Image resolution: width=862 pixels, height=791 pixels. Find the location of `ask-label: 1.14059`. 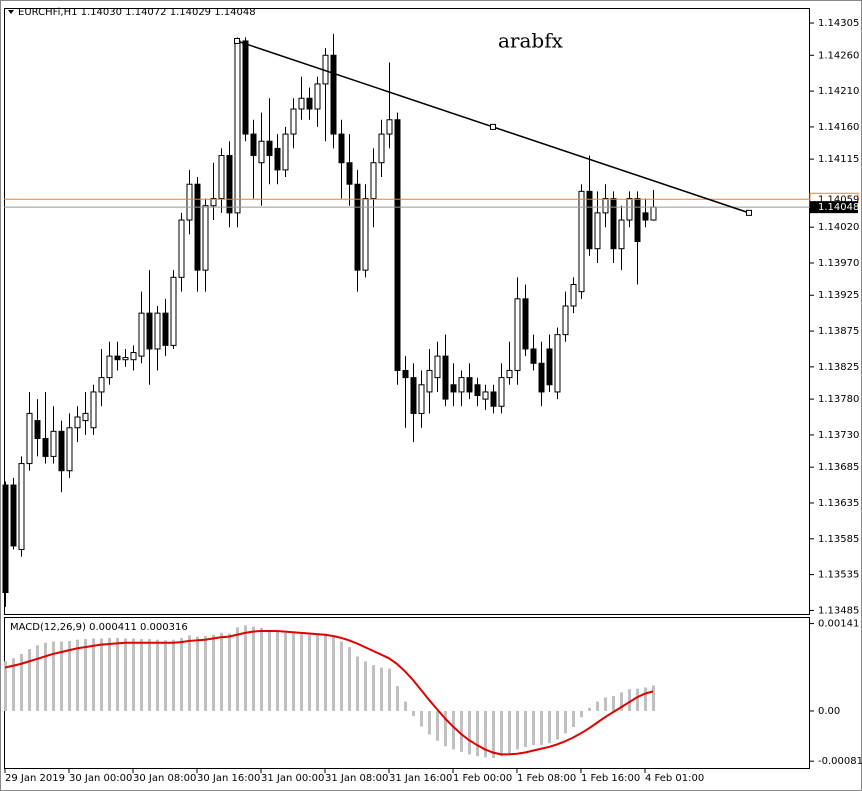

ask-label: 1.14059 is located at coordinates (838, 199).